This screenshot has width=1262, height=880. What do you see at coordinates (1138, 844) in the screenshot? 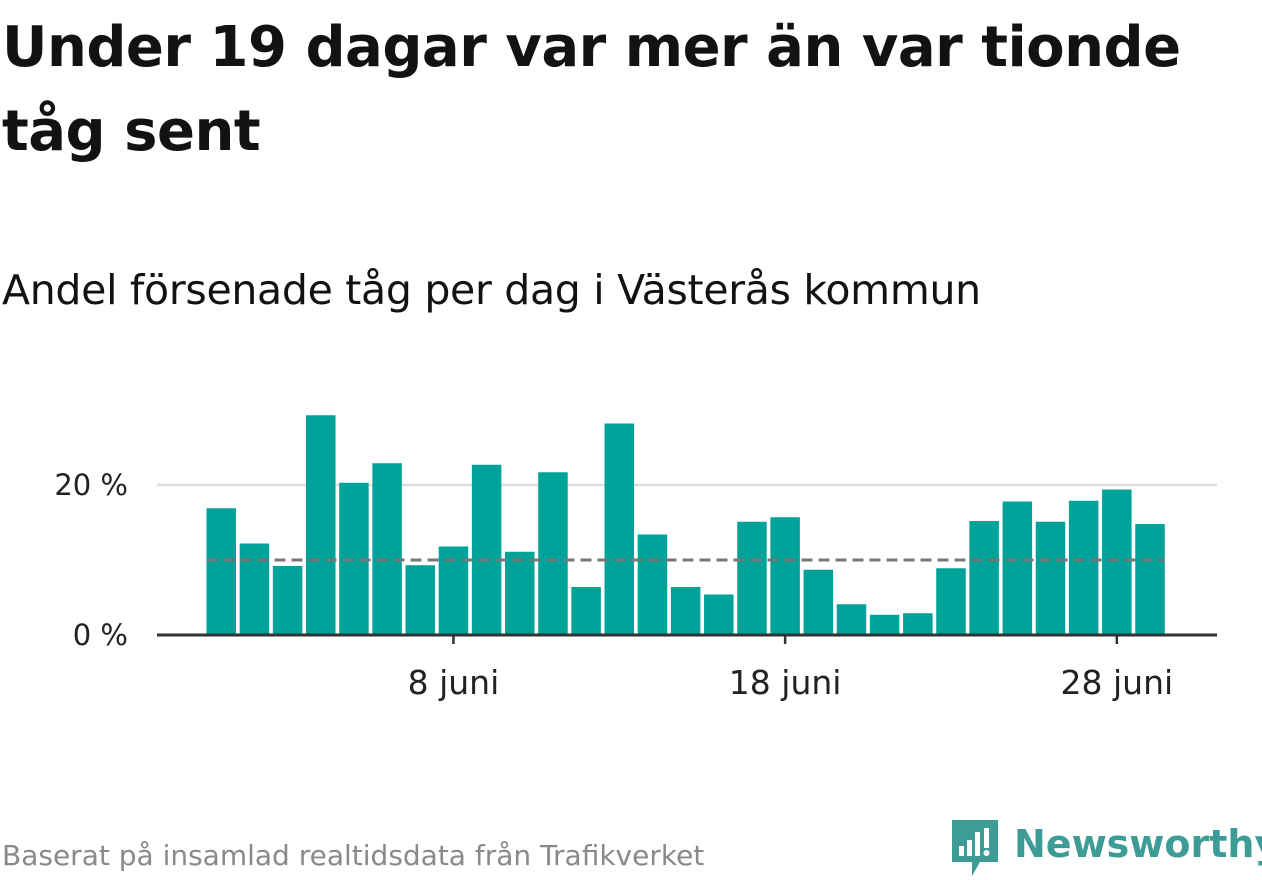
I see `brand-name: Newsworthy` at bounding box center [1138, 844].